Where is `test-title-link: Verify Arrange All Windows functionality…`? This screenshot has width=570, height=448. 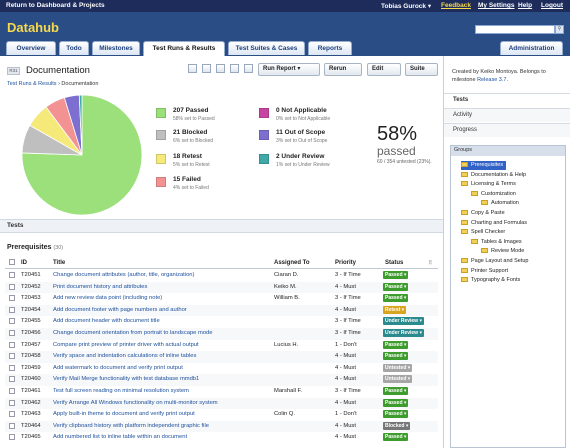 test-title-link: Verify Arrange All Windows functionality… is located at coordinates (135, 402).